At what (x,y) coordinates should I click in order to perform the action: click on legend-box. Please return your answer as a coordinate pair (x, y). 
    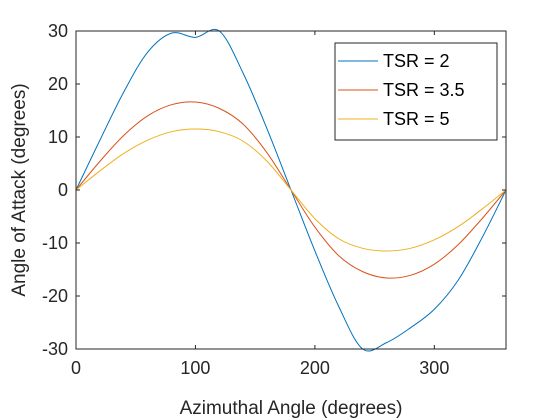
    Looking at the image, I should click on (416, 91).